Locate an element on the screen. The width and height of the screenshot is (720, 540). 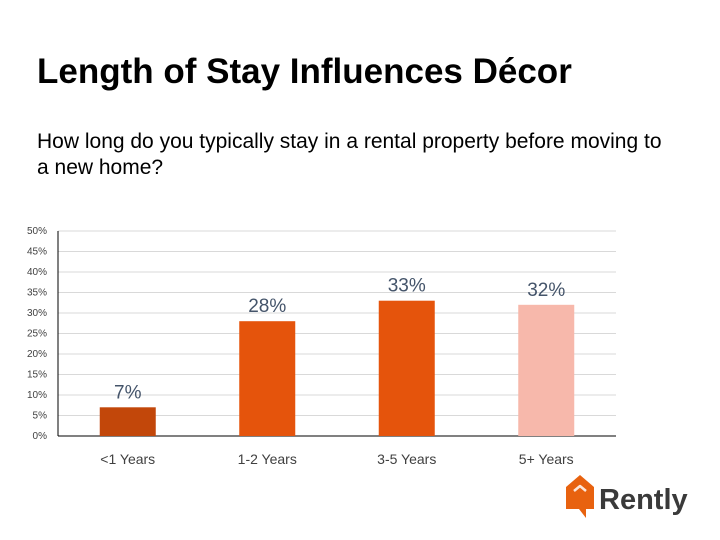
x-tick-label: 5+ Years is located at coordinates (546, 459).